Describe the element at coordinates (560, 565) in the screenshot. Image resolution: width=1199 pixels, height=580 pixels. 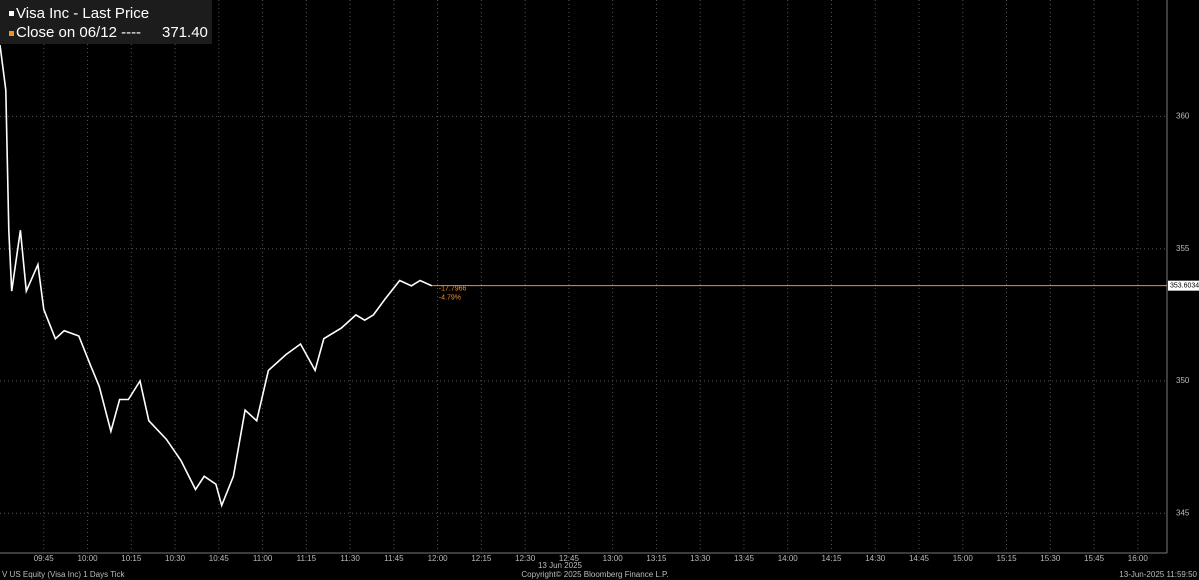
I see `x-axis-label: 13 Jun 2025` at that location.